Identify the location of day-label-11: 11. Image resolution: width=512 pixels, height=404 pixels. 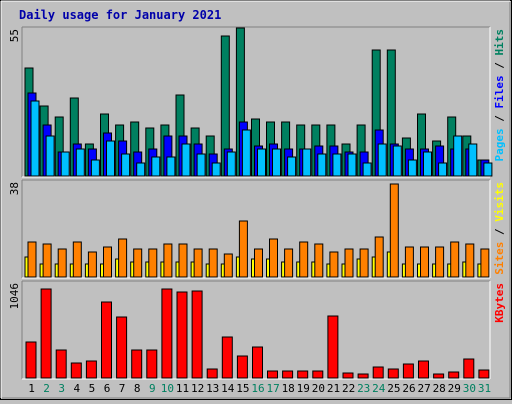
(182, 388).